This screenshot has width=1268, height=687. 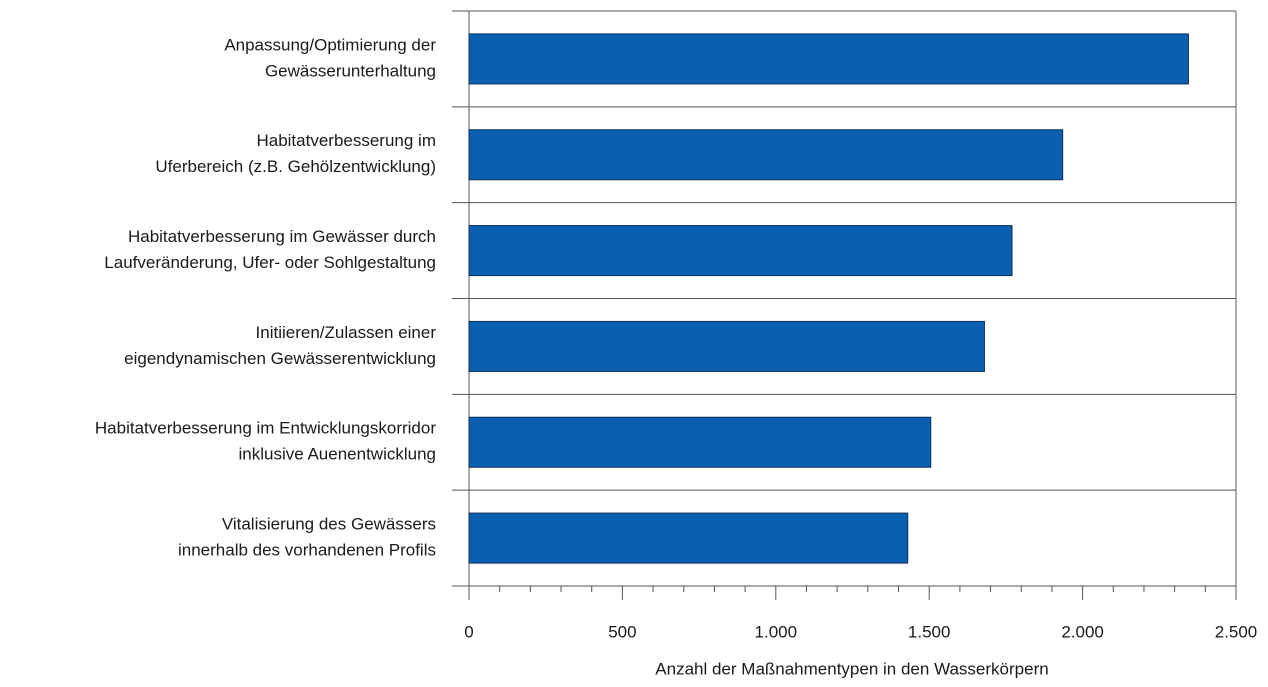 What do you see at coordinates (330, 44) in the screenshot?
I see `y-tick-label: Anpassung/Optimierung der` at bounding box center [330, 44].